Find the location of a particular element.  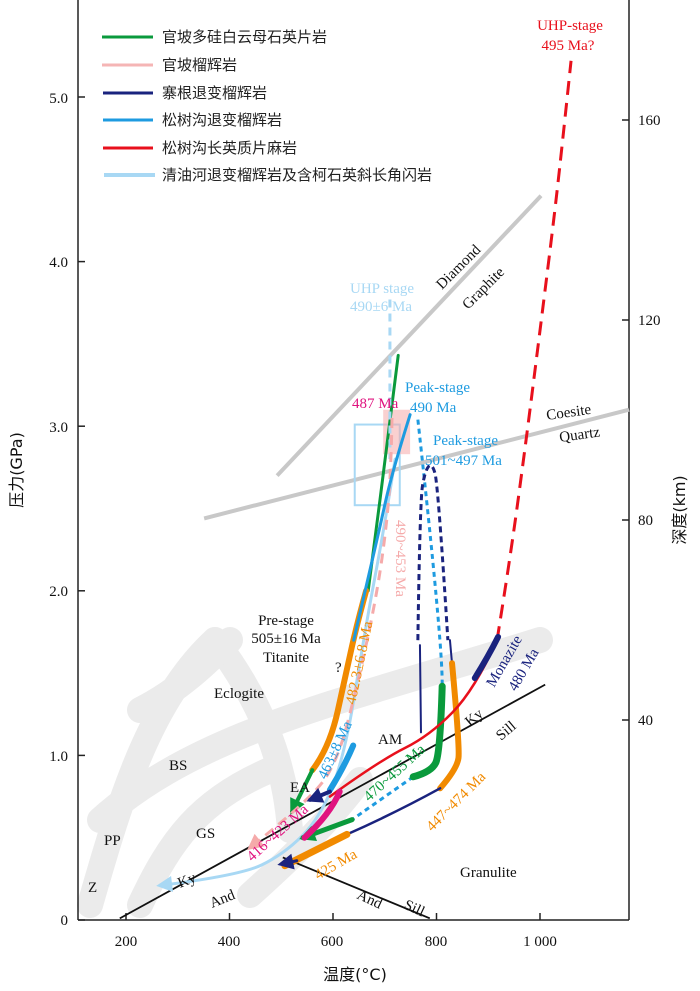

peak-stage-1-label: Peak-stage is located at coordinates (437, 388).